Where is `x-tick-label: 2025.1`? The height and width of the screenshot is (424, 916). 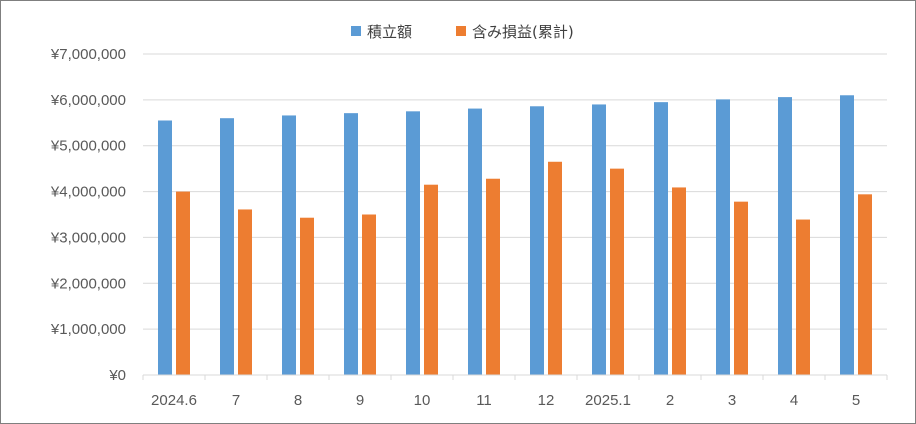
x-tick-label: 2025.1 is located at coordinates (608, 400).